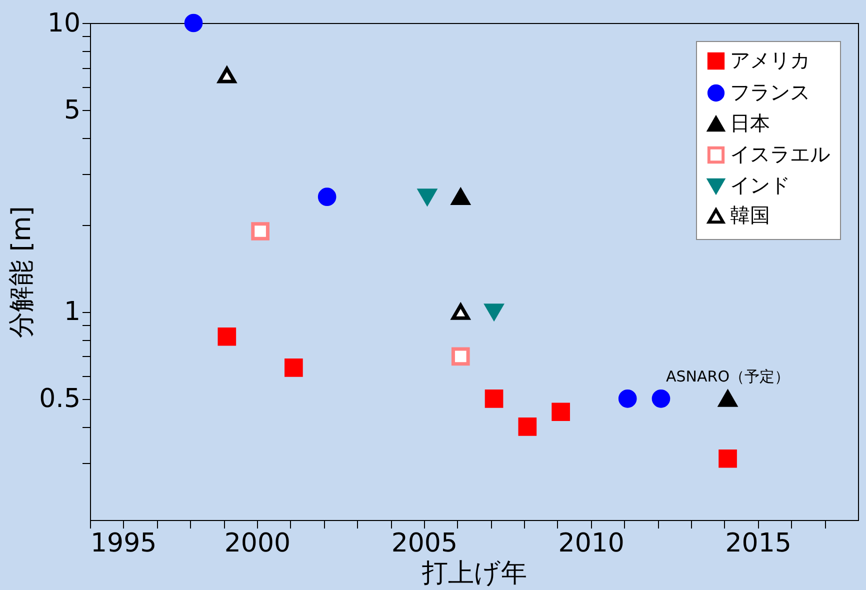 This screenshot has height=590, width=866. What do you see at coordinates (750, 215) in the screenshot?
I see `legend-label: 韓国` at bounding box center [750, 215].